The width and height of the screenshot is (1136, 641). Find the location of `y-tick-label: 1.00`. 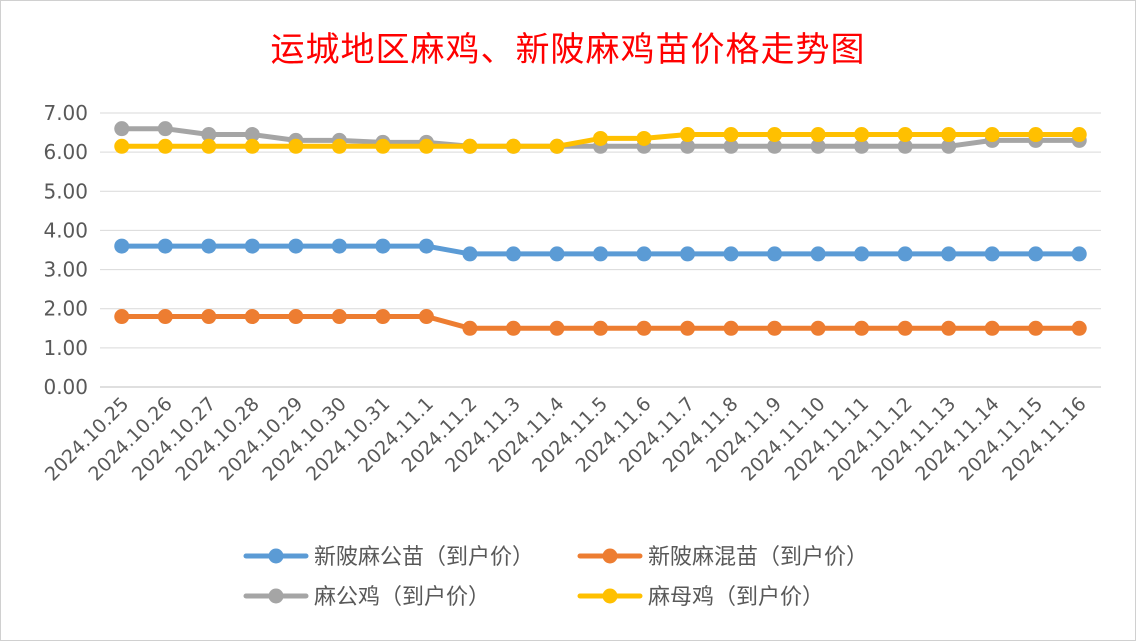

y-tick-label: 1.00 is located at coordinates (65, 348).